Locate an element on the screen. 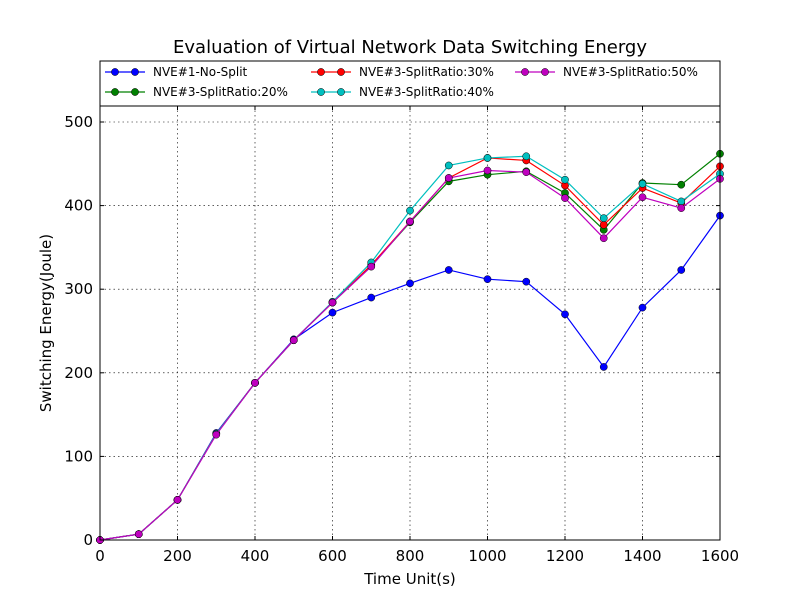 Image resolution: width=800 pixels, height=604 pixels. x-tick-label: 1400 is located at coordinates (642, 556).